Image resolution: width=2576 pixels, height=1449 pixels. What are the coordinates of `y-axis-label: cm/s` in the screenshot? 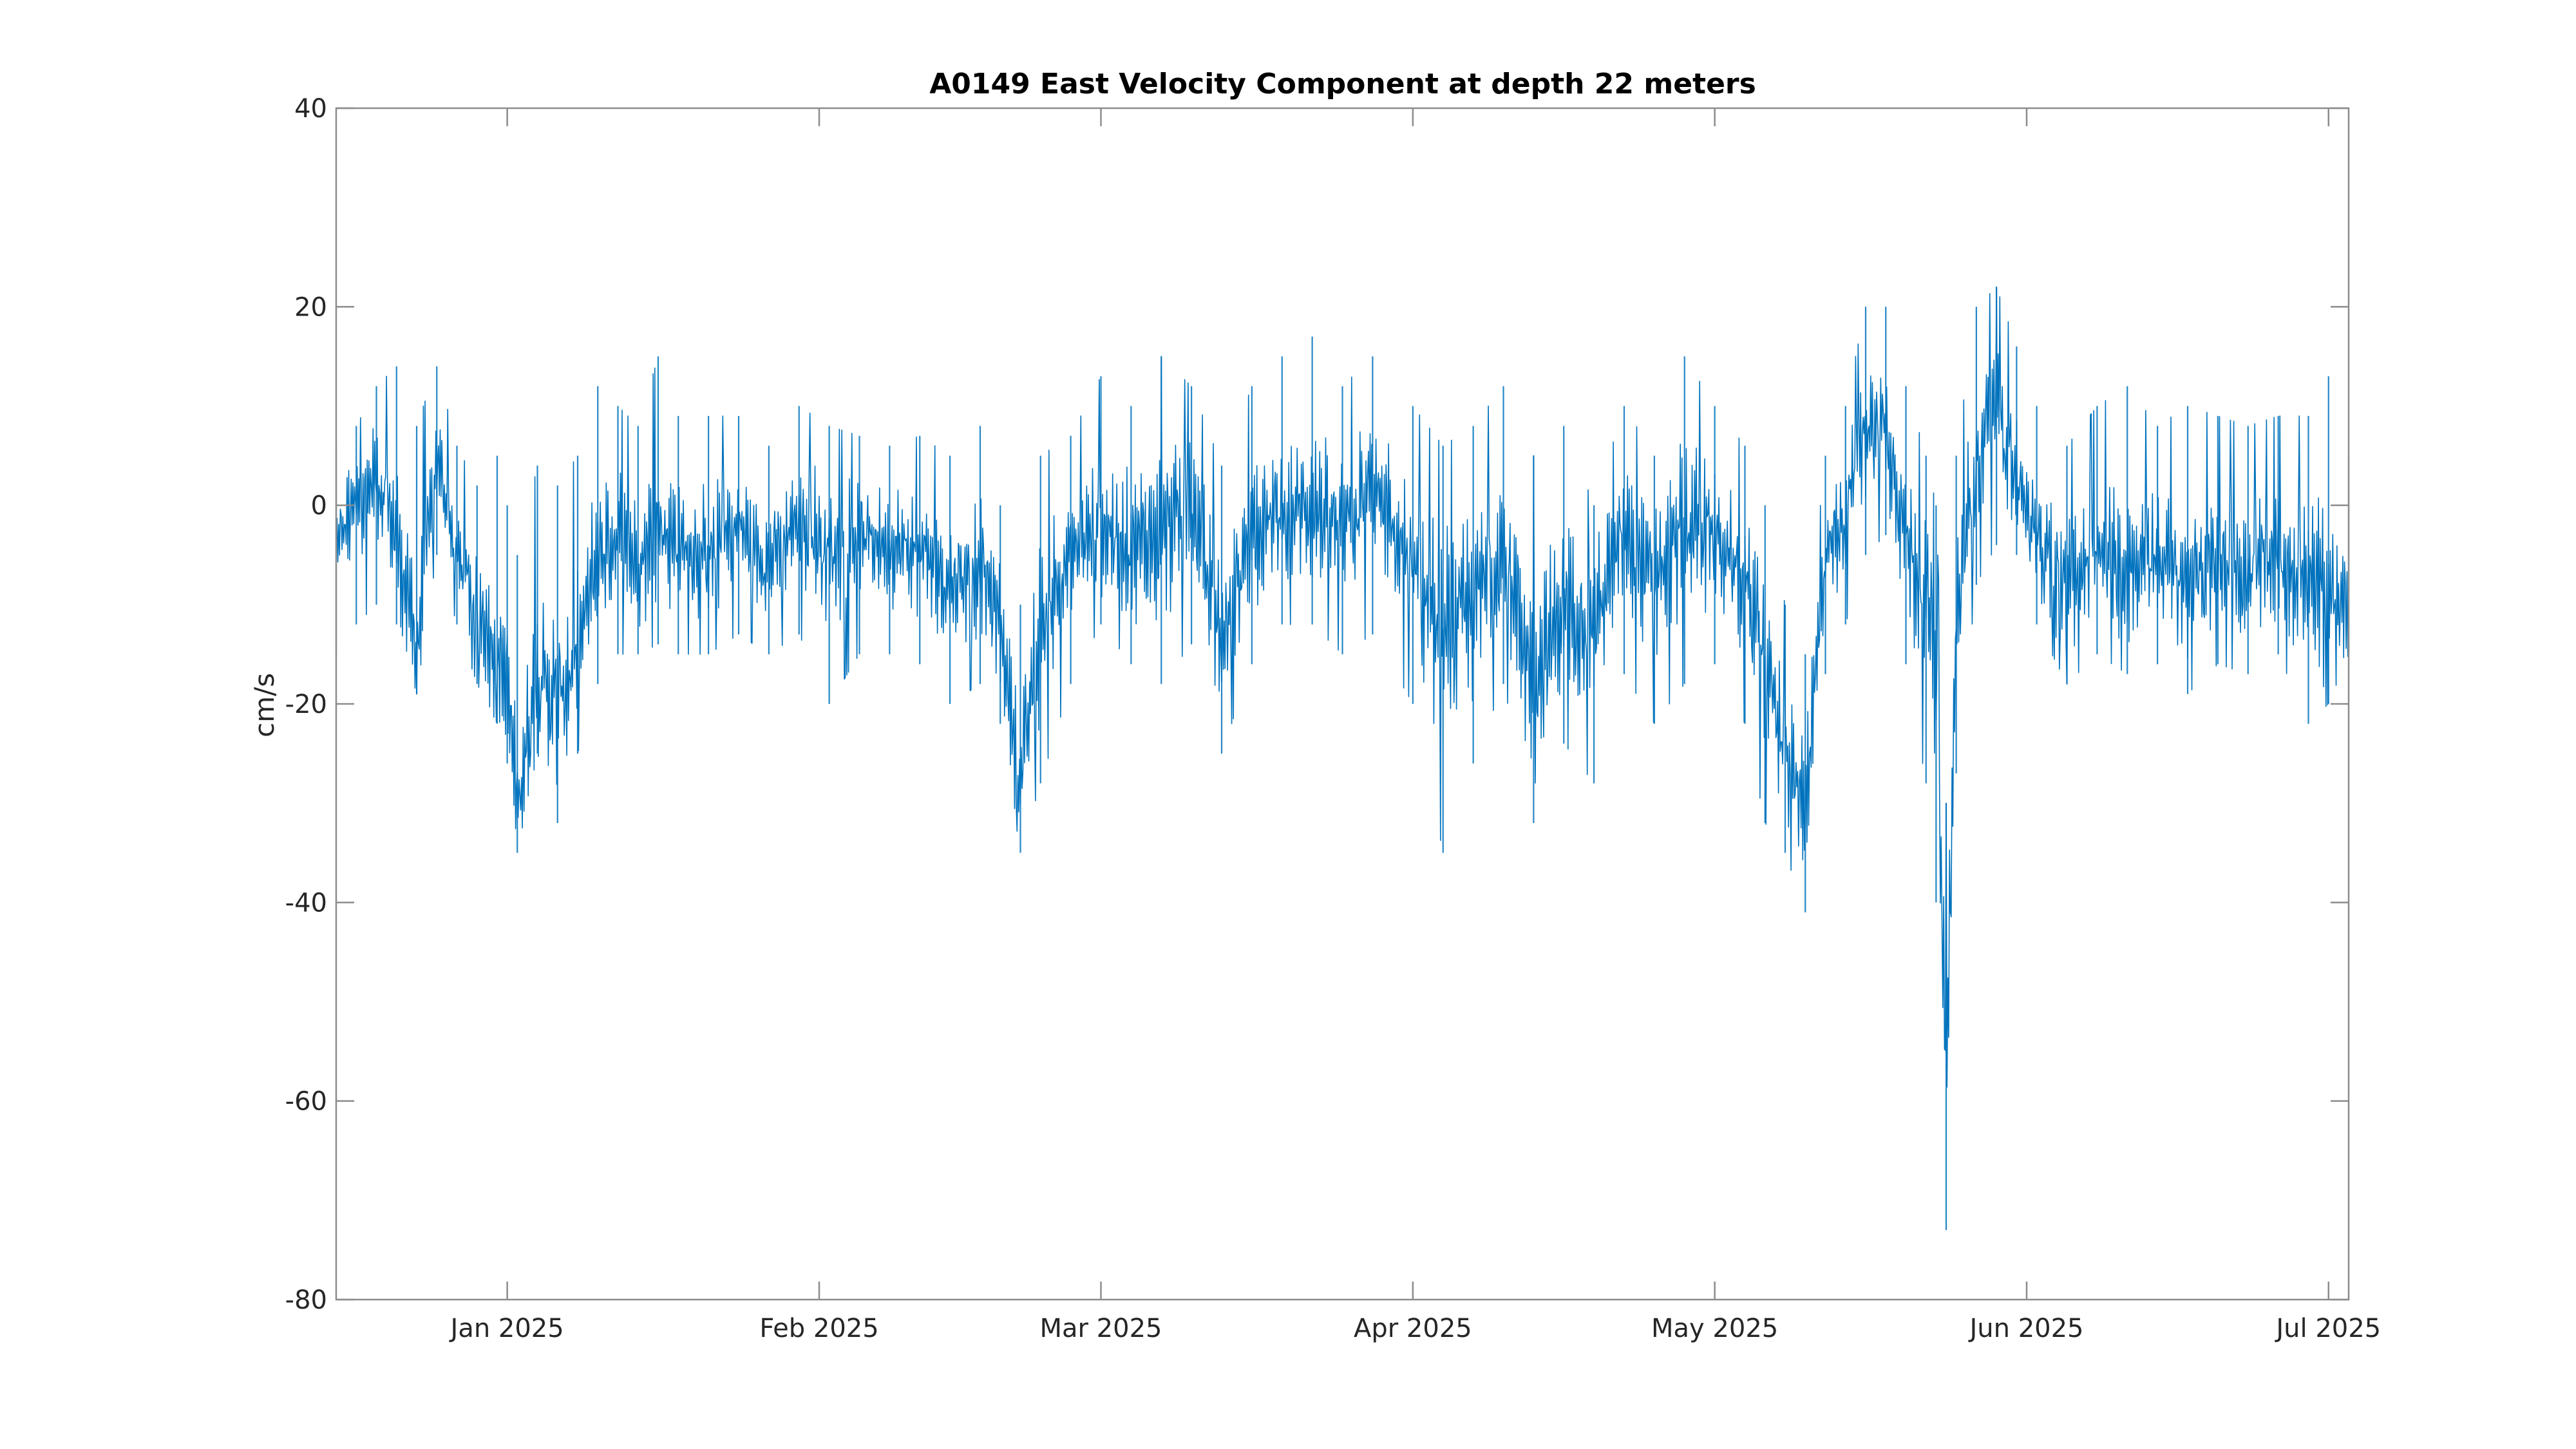 It's located at (264, 705).